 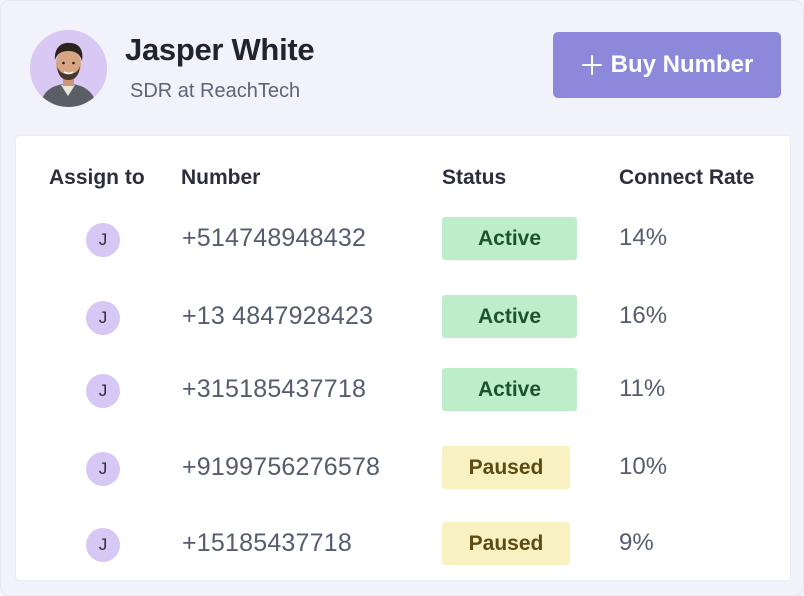 I want to click on person-portrait-icon, so click(x=68, y=68).